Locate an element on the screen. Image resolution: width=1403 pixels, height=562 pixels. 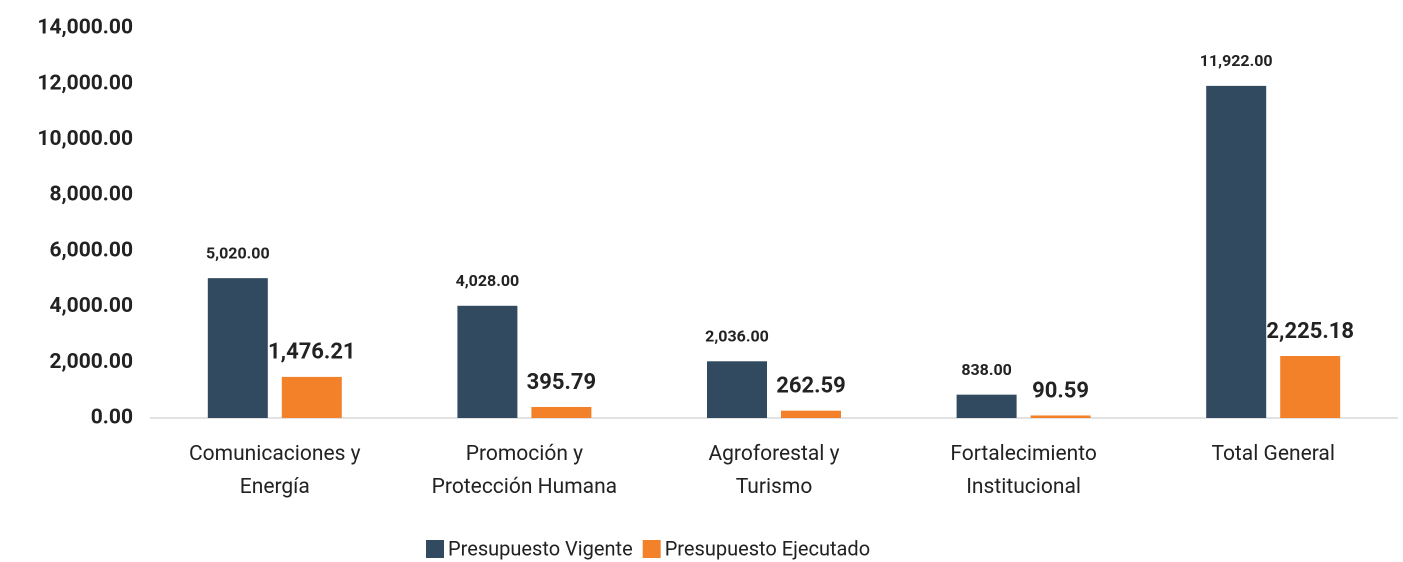
x-tick-label: Fortalecimiento Institucional is located at coordinates (1023, 470).